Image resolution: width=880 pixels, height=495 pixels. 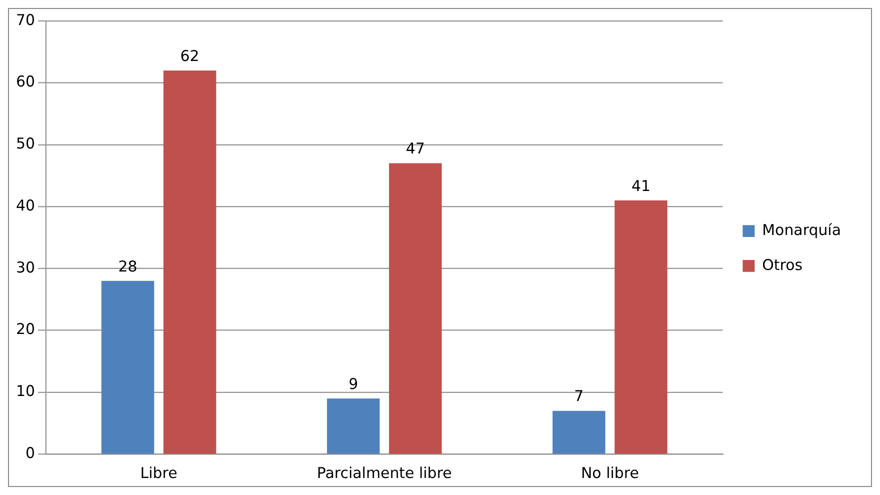 I want to click on y-tick-label: 50, so click(x=26, y=143).